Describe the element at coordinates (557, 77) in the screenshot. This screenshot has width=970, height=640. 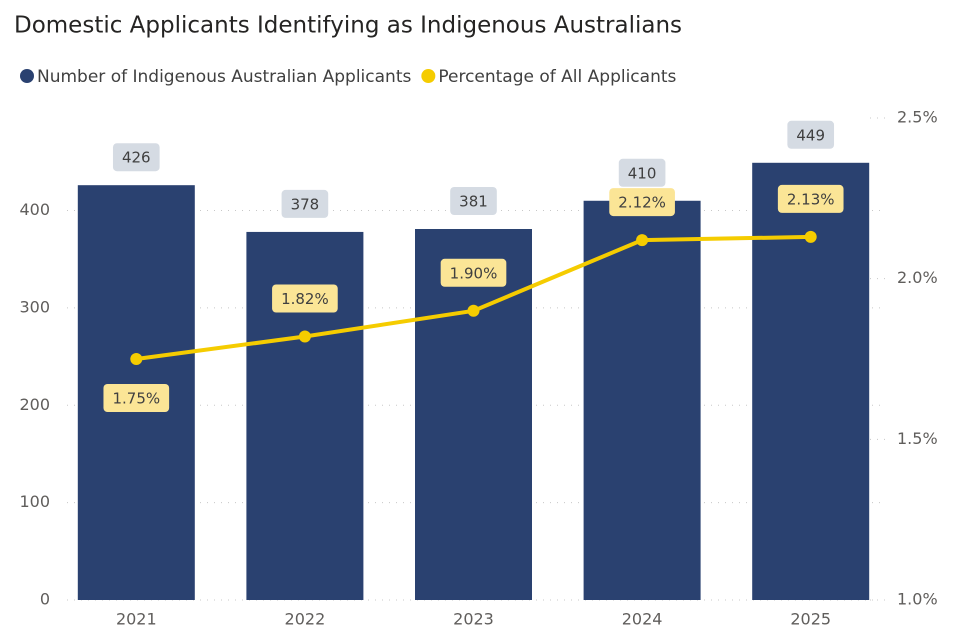
I see `legend-label: Percentage of All Applicants` at that location.